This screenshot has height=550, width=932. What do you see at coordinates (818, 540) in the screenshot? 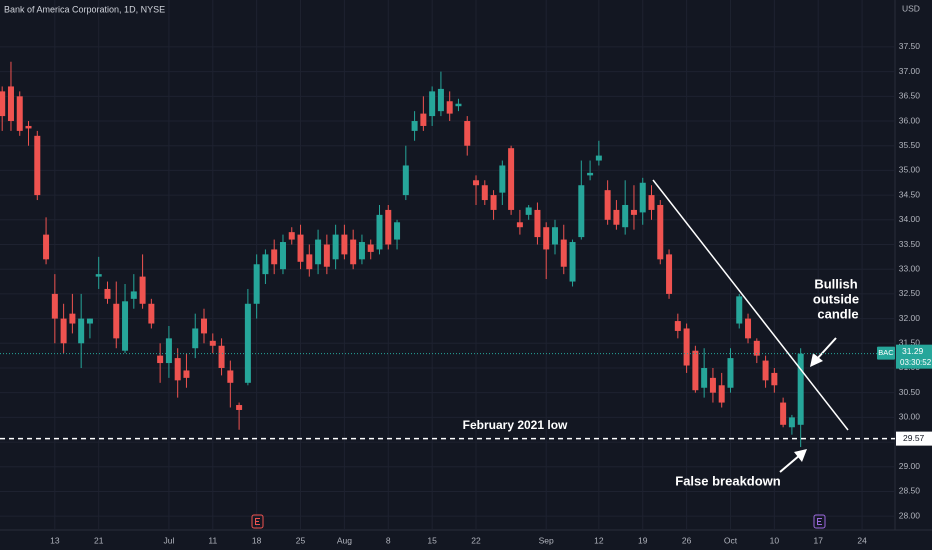
I see `x-tick-label: 17` at bounding box center [818, 540].